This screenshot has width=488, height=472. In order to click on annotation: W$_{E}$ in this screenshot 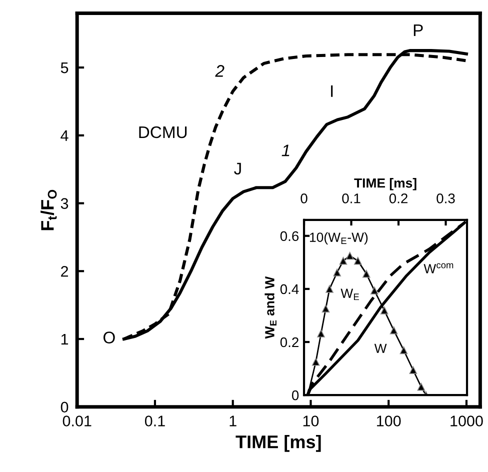, I will do `click(349, 294)`.